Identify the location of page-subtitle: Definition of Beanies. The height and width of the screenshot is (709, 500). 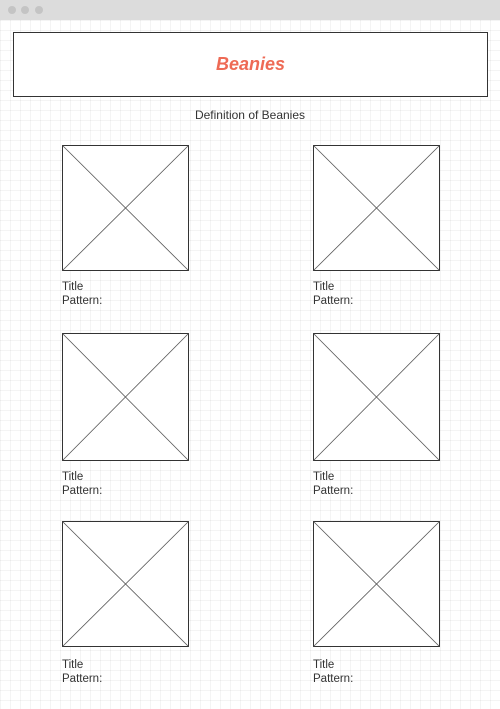
(250, 115).